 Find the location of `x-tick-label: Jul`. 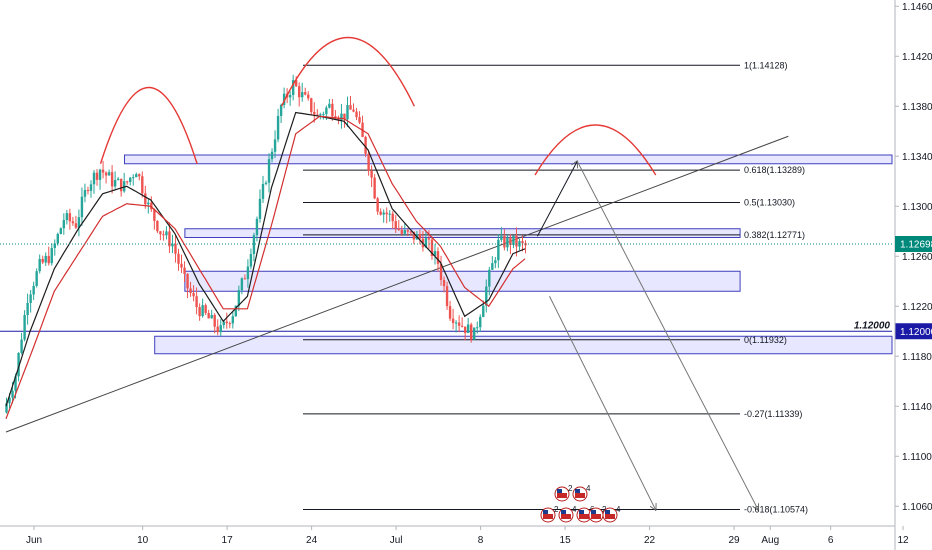

x-tick-label: Jul is located at coordinates (396, 540).